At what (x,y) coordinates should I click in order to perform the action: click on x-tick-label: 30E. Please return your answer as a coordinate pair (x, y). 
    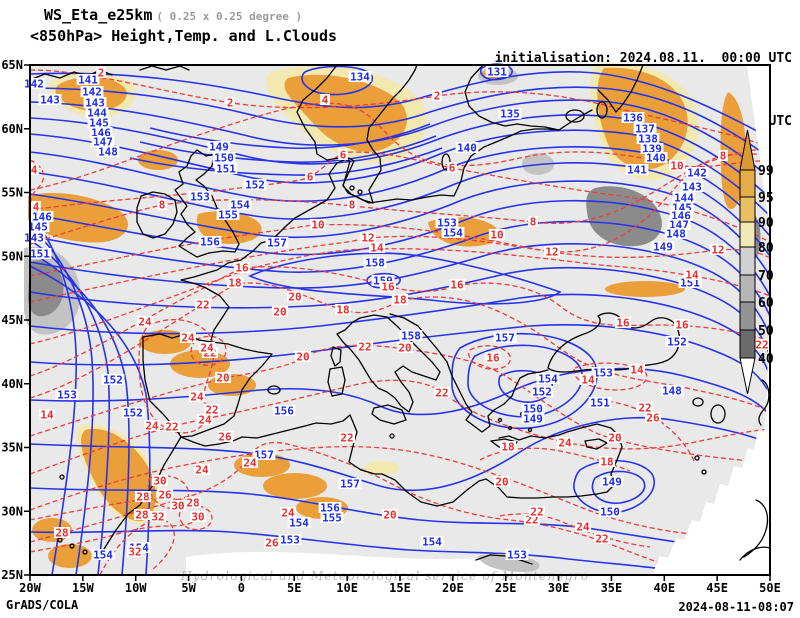
    Looking at the image, I should click on (559, 588).